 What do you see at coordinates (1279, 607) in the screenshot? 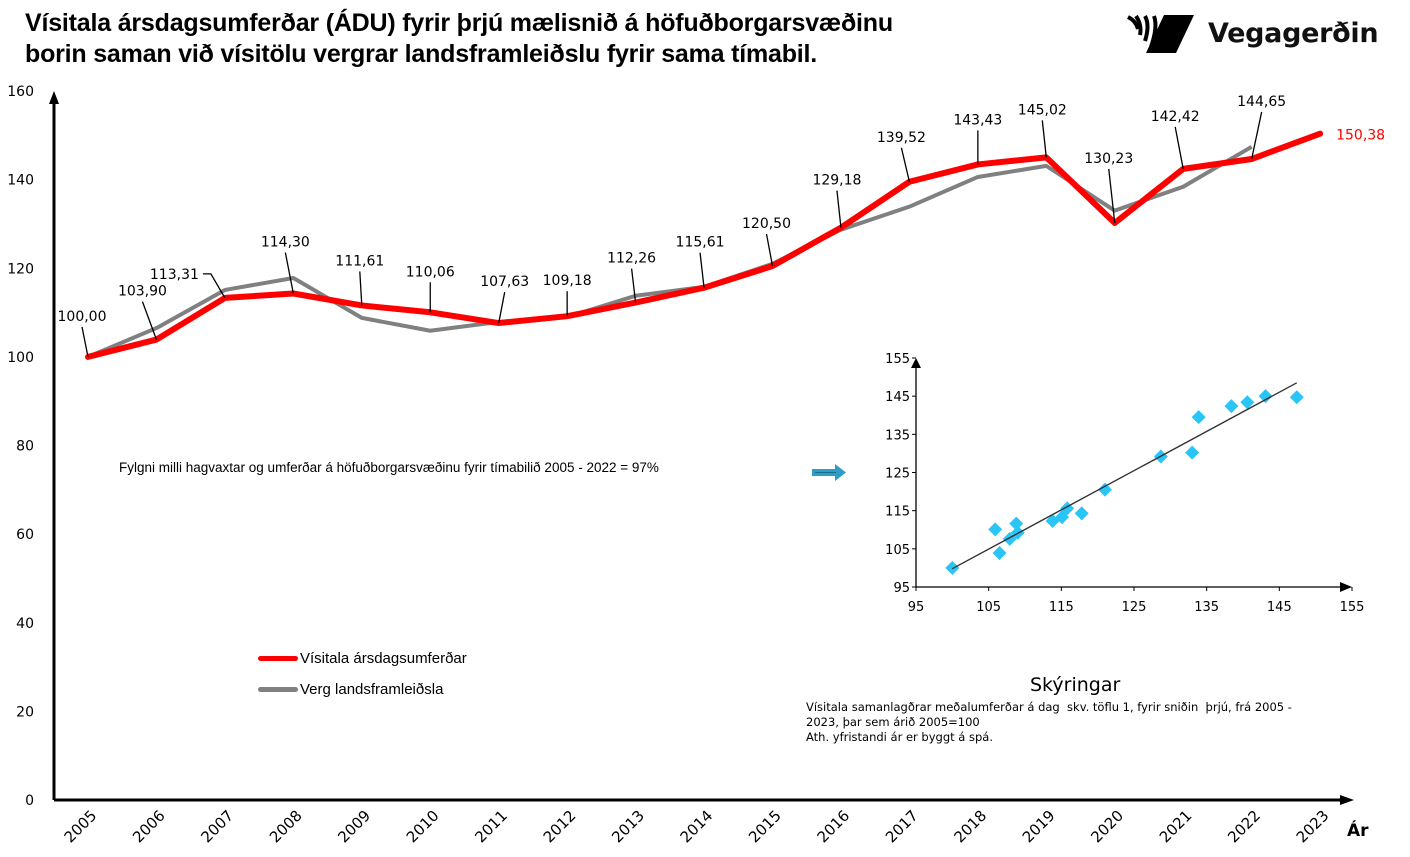
I see `scatter-x-tick-label: 145` at bounding box center [1279, 607].